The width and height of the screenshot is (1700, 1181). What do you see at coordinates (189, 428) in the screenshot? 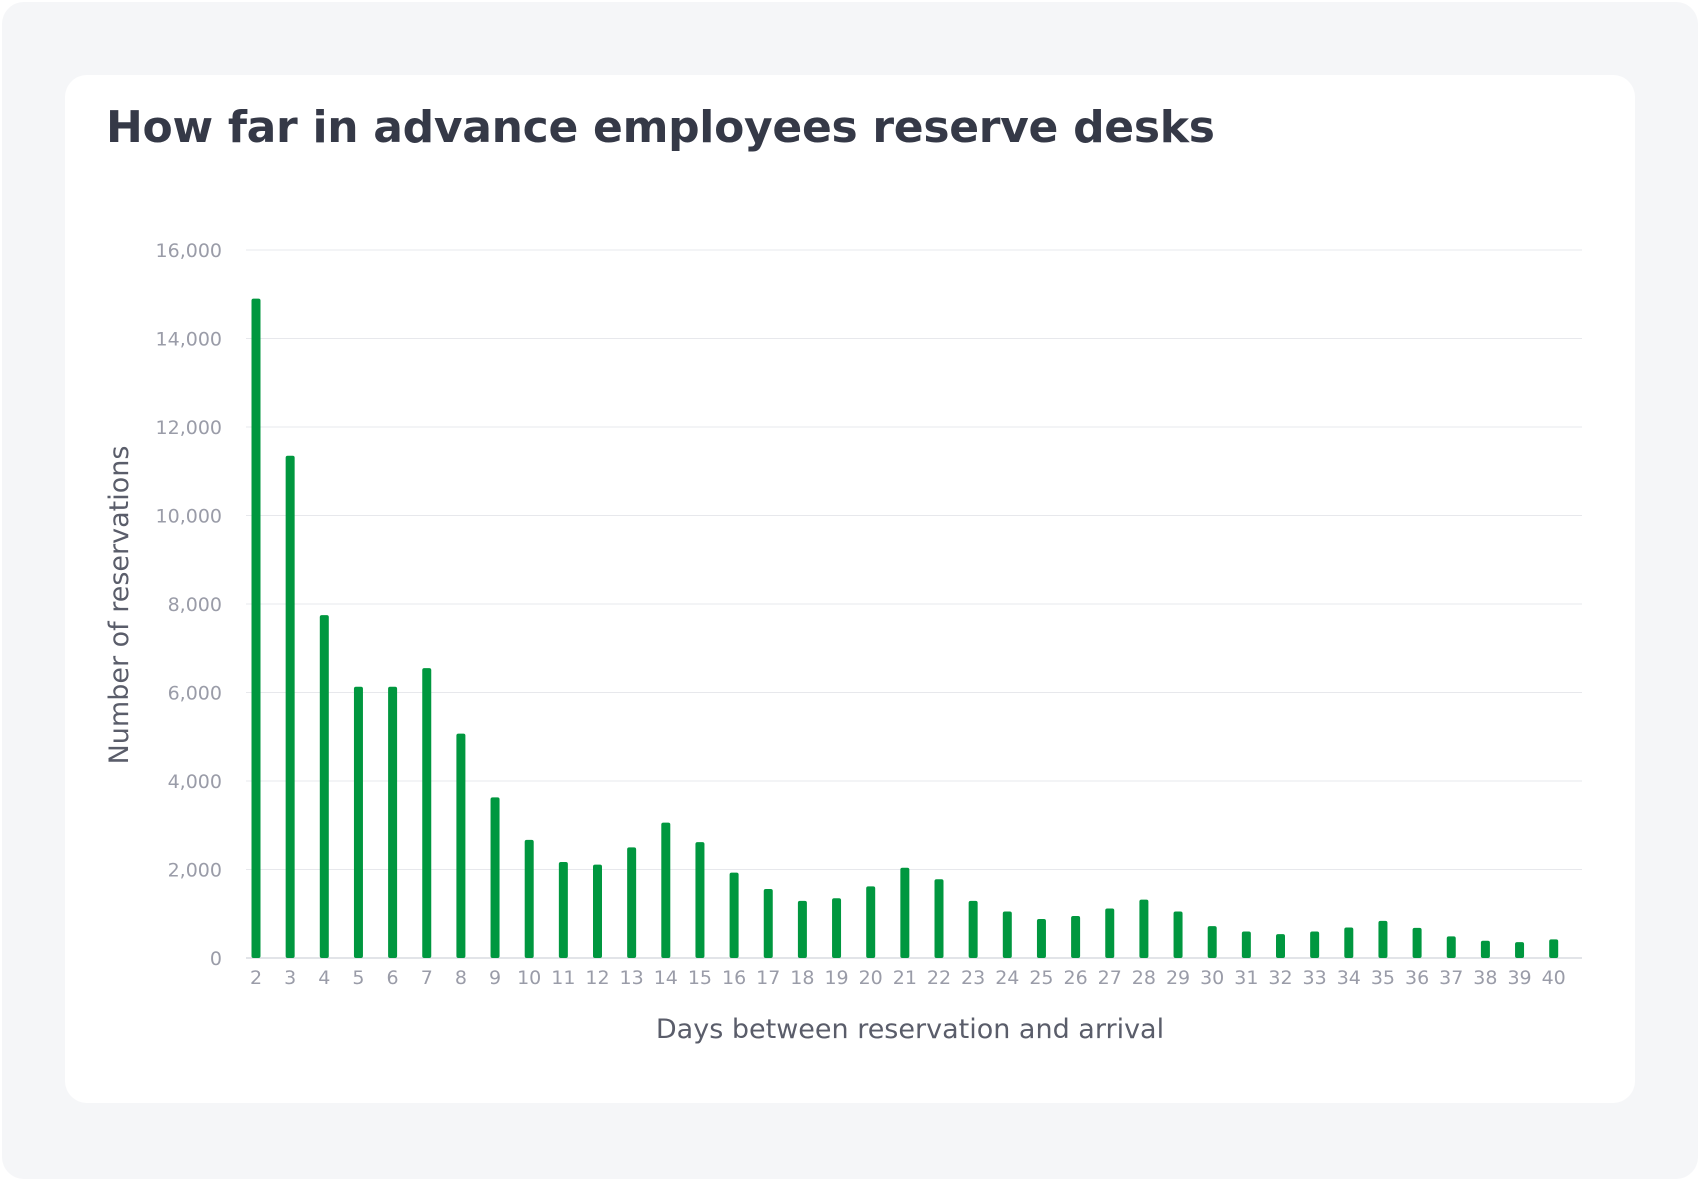
I see `y-tick-label: 12,000` at bounding box center [189, 428].